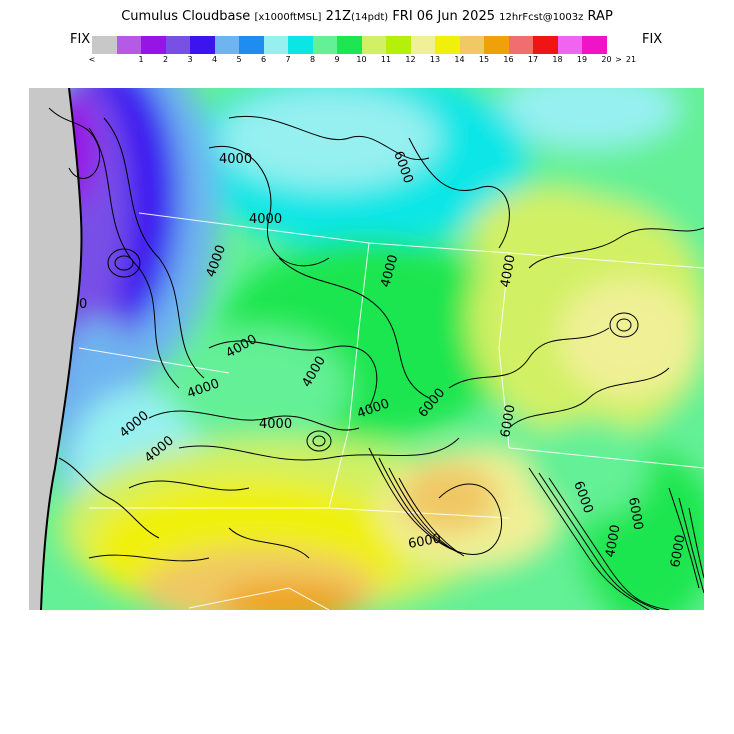 The width and height of the screenshot is (734, 734). I want to click on legend-tick-label: 14, so click(459, 59).